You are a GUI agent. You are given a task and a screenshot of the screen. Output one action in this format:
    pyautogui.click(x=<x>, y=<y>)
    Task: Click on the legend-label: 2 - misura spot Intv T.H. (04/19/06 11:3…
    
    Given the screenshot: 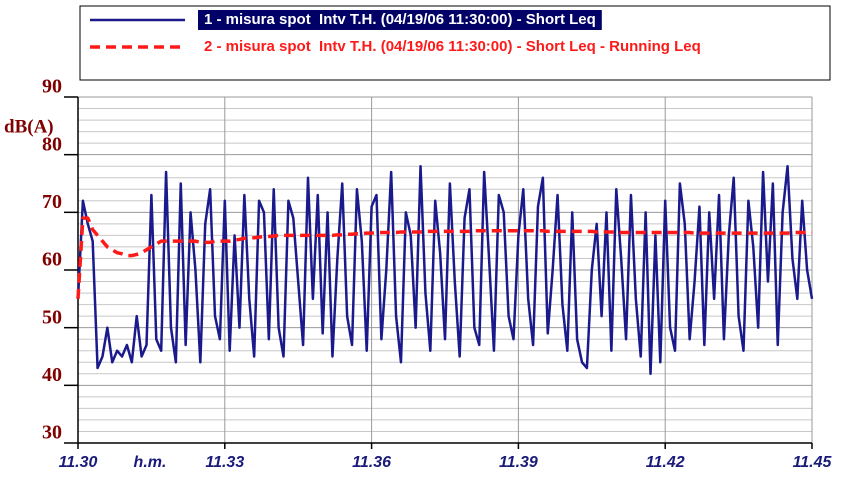 What is the action you would take?
    pyautogui.click(x=452, y=46)
    